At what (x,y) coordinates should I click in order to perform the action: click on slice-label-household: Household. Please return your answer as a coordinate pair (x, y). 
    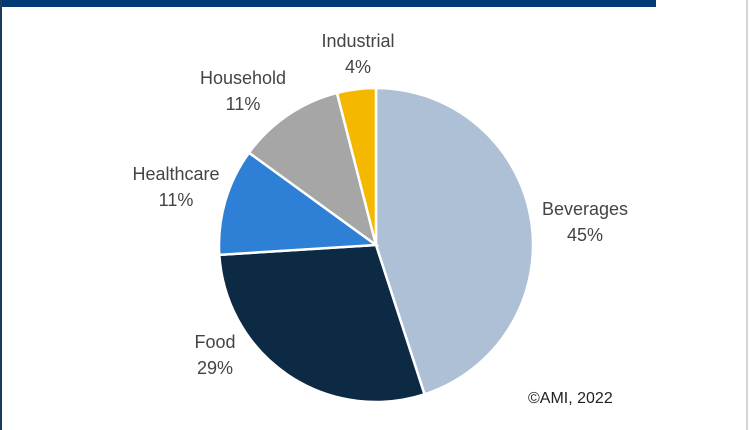
    Looking at the image, I should click on (243, 78).